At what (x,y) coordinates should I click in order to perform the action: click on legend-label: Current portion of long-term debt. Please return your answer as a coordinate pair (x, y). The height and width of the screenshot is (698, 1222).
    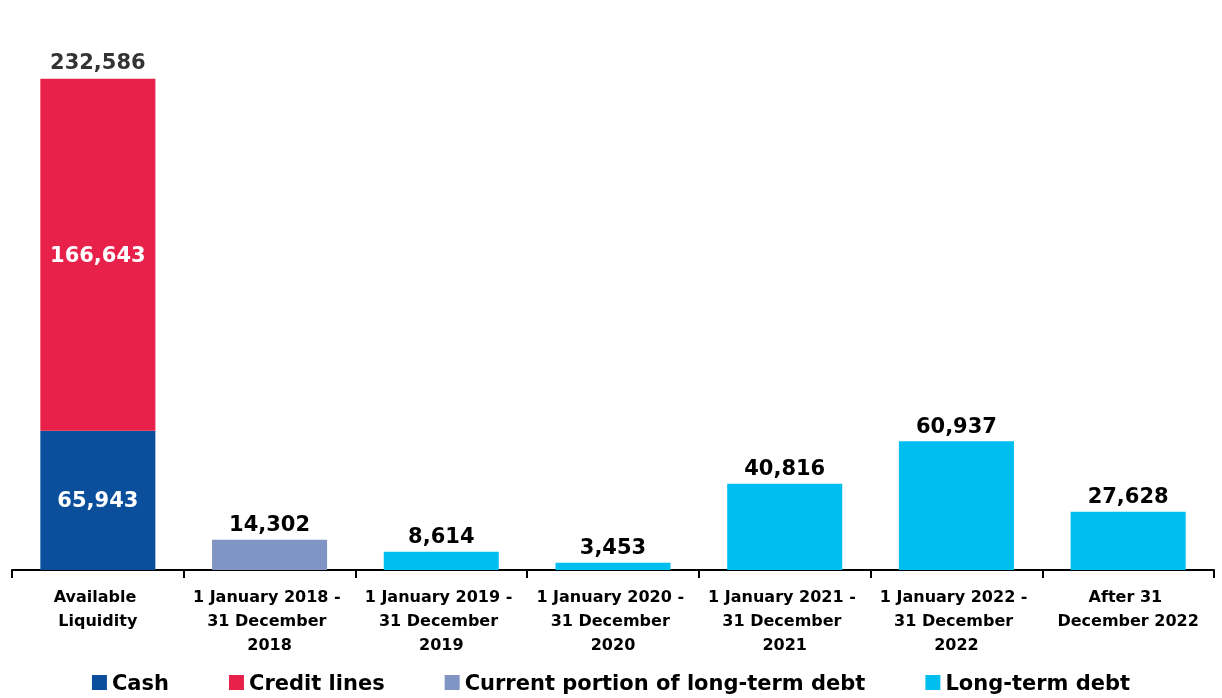
    Looking at the image, I should click on (665, 682).